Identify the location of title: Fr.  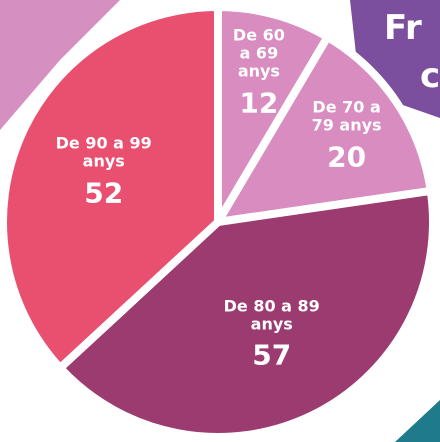
(403, 28).